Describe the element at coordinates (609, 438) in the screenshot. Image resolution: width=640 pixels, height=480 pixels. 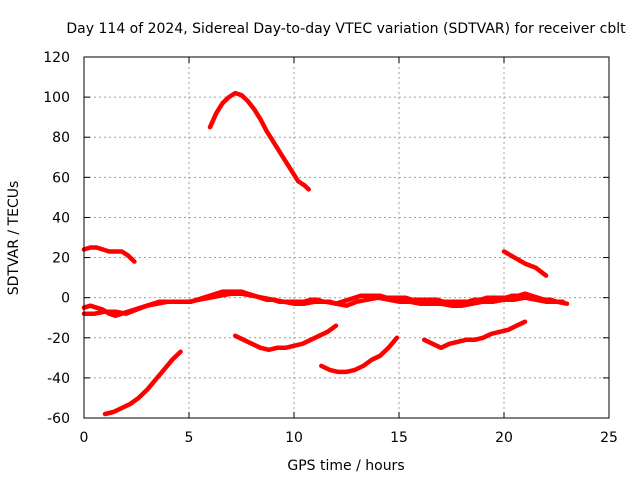
I see `x-tick-label: 25` at that location.